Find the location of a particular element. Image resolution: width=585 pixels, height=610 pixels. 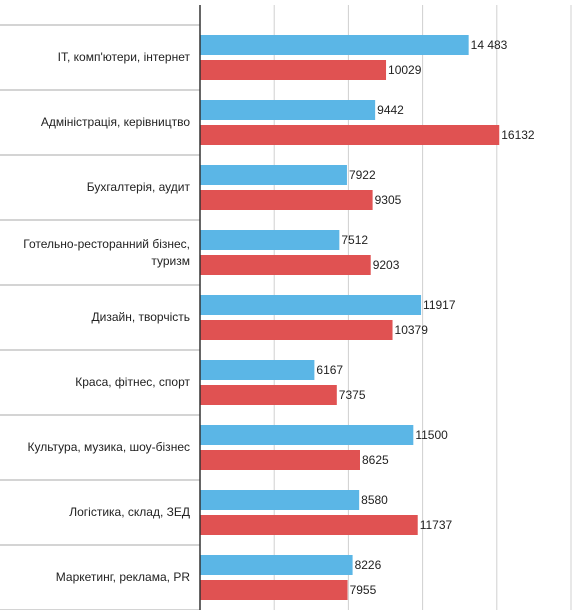

value-label: 8226 is located at coordinates (368, 565).